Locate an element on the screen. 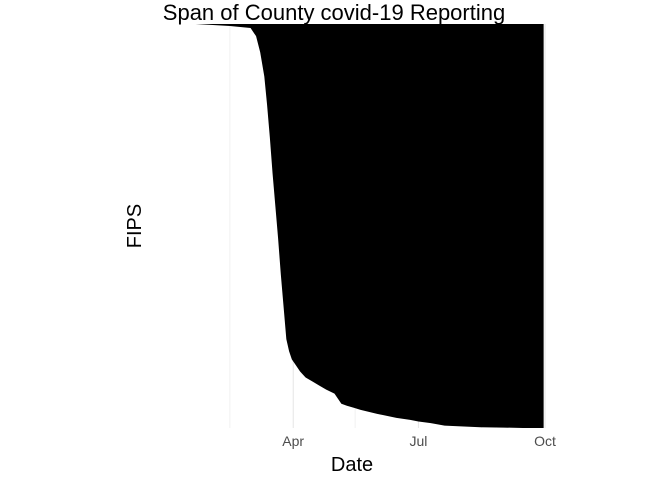  chart-title: Span of County covid-19 Reporting is located at coordinates (334, 12).